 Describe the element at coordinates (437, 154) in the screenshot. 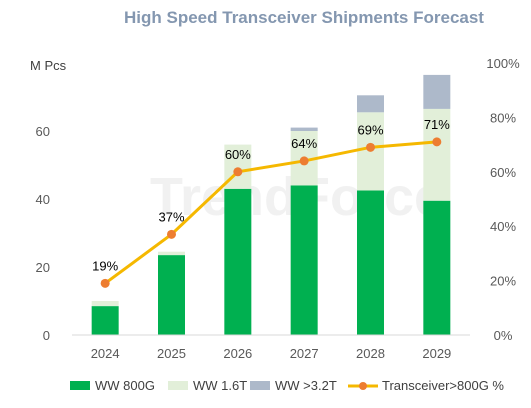

I see `bar-ww-1-6t-2029` at that location.